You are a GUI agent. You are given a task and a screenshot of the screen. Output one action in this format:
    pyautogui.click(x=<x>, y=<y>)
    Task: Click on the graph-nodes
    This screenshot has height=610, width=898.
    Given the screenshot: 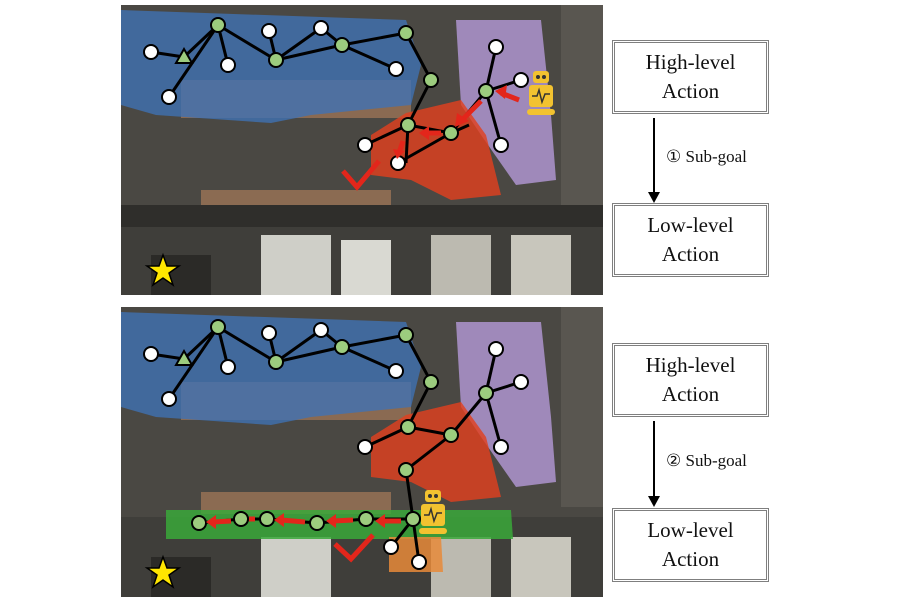 What is the action you would take?
    pyautogui.click(x=336, y=94)
    